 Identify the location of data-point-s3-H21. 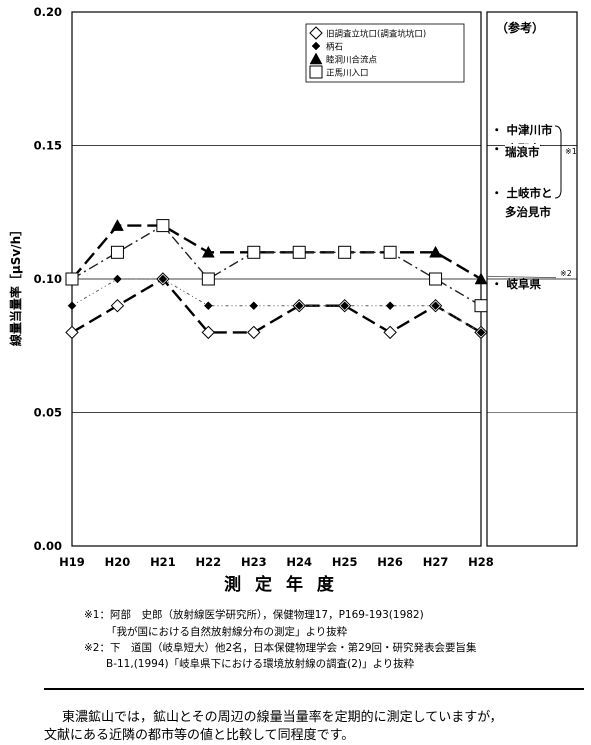
(163, 226).